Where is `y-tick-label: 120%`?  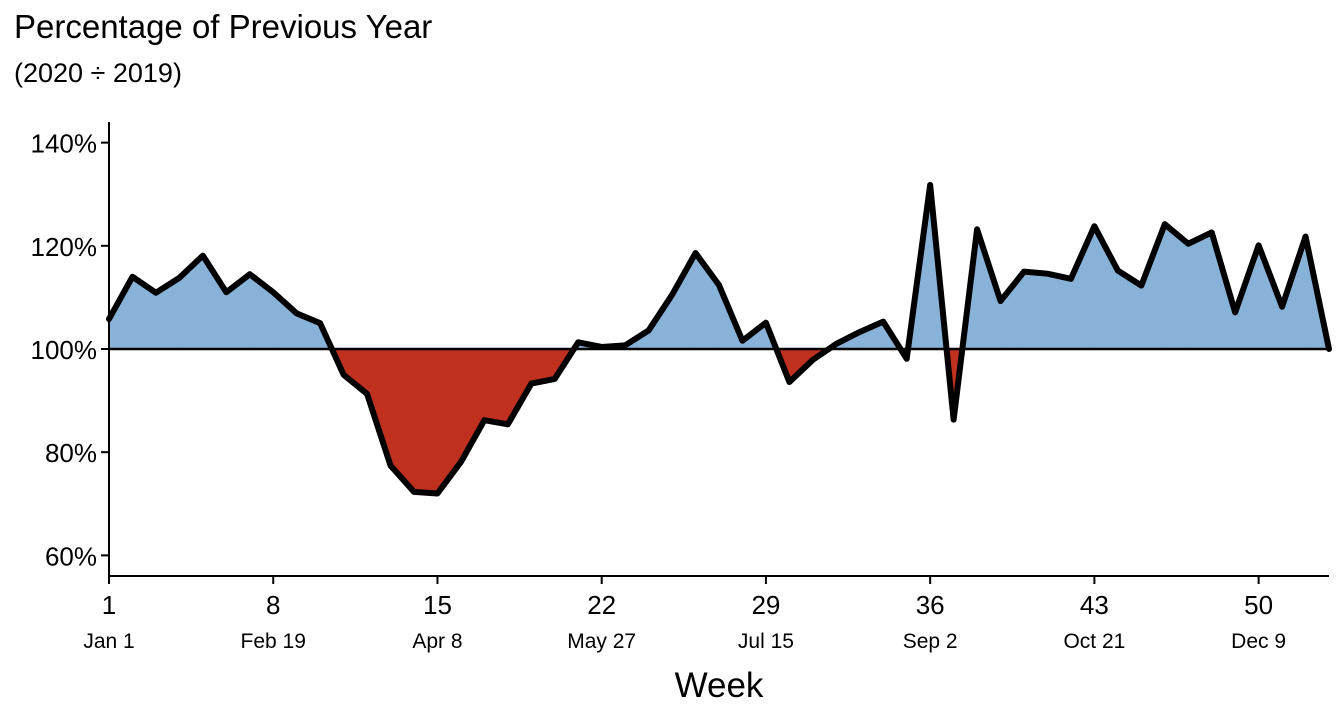
y-tick-label: 120% is located at coordinates (64, 247).